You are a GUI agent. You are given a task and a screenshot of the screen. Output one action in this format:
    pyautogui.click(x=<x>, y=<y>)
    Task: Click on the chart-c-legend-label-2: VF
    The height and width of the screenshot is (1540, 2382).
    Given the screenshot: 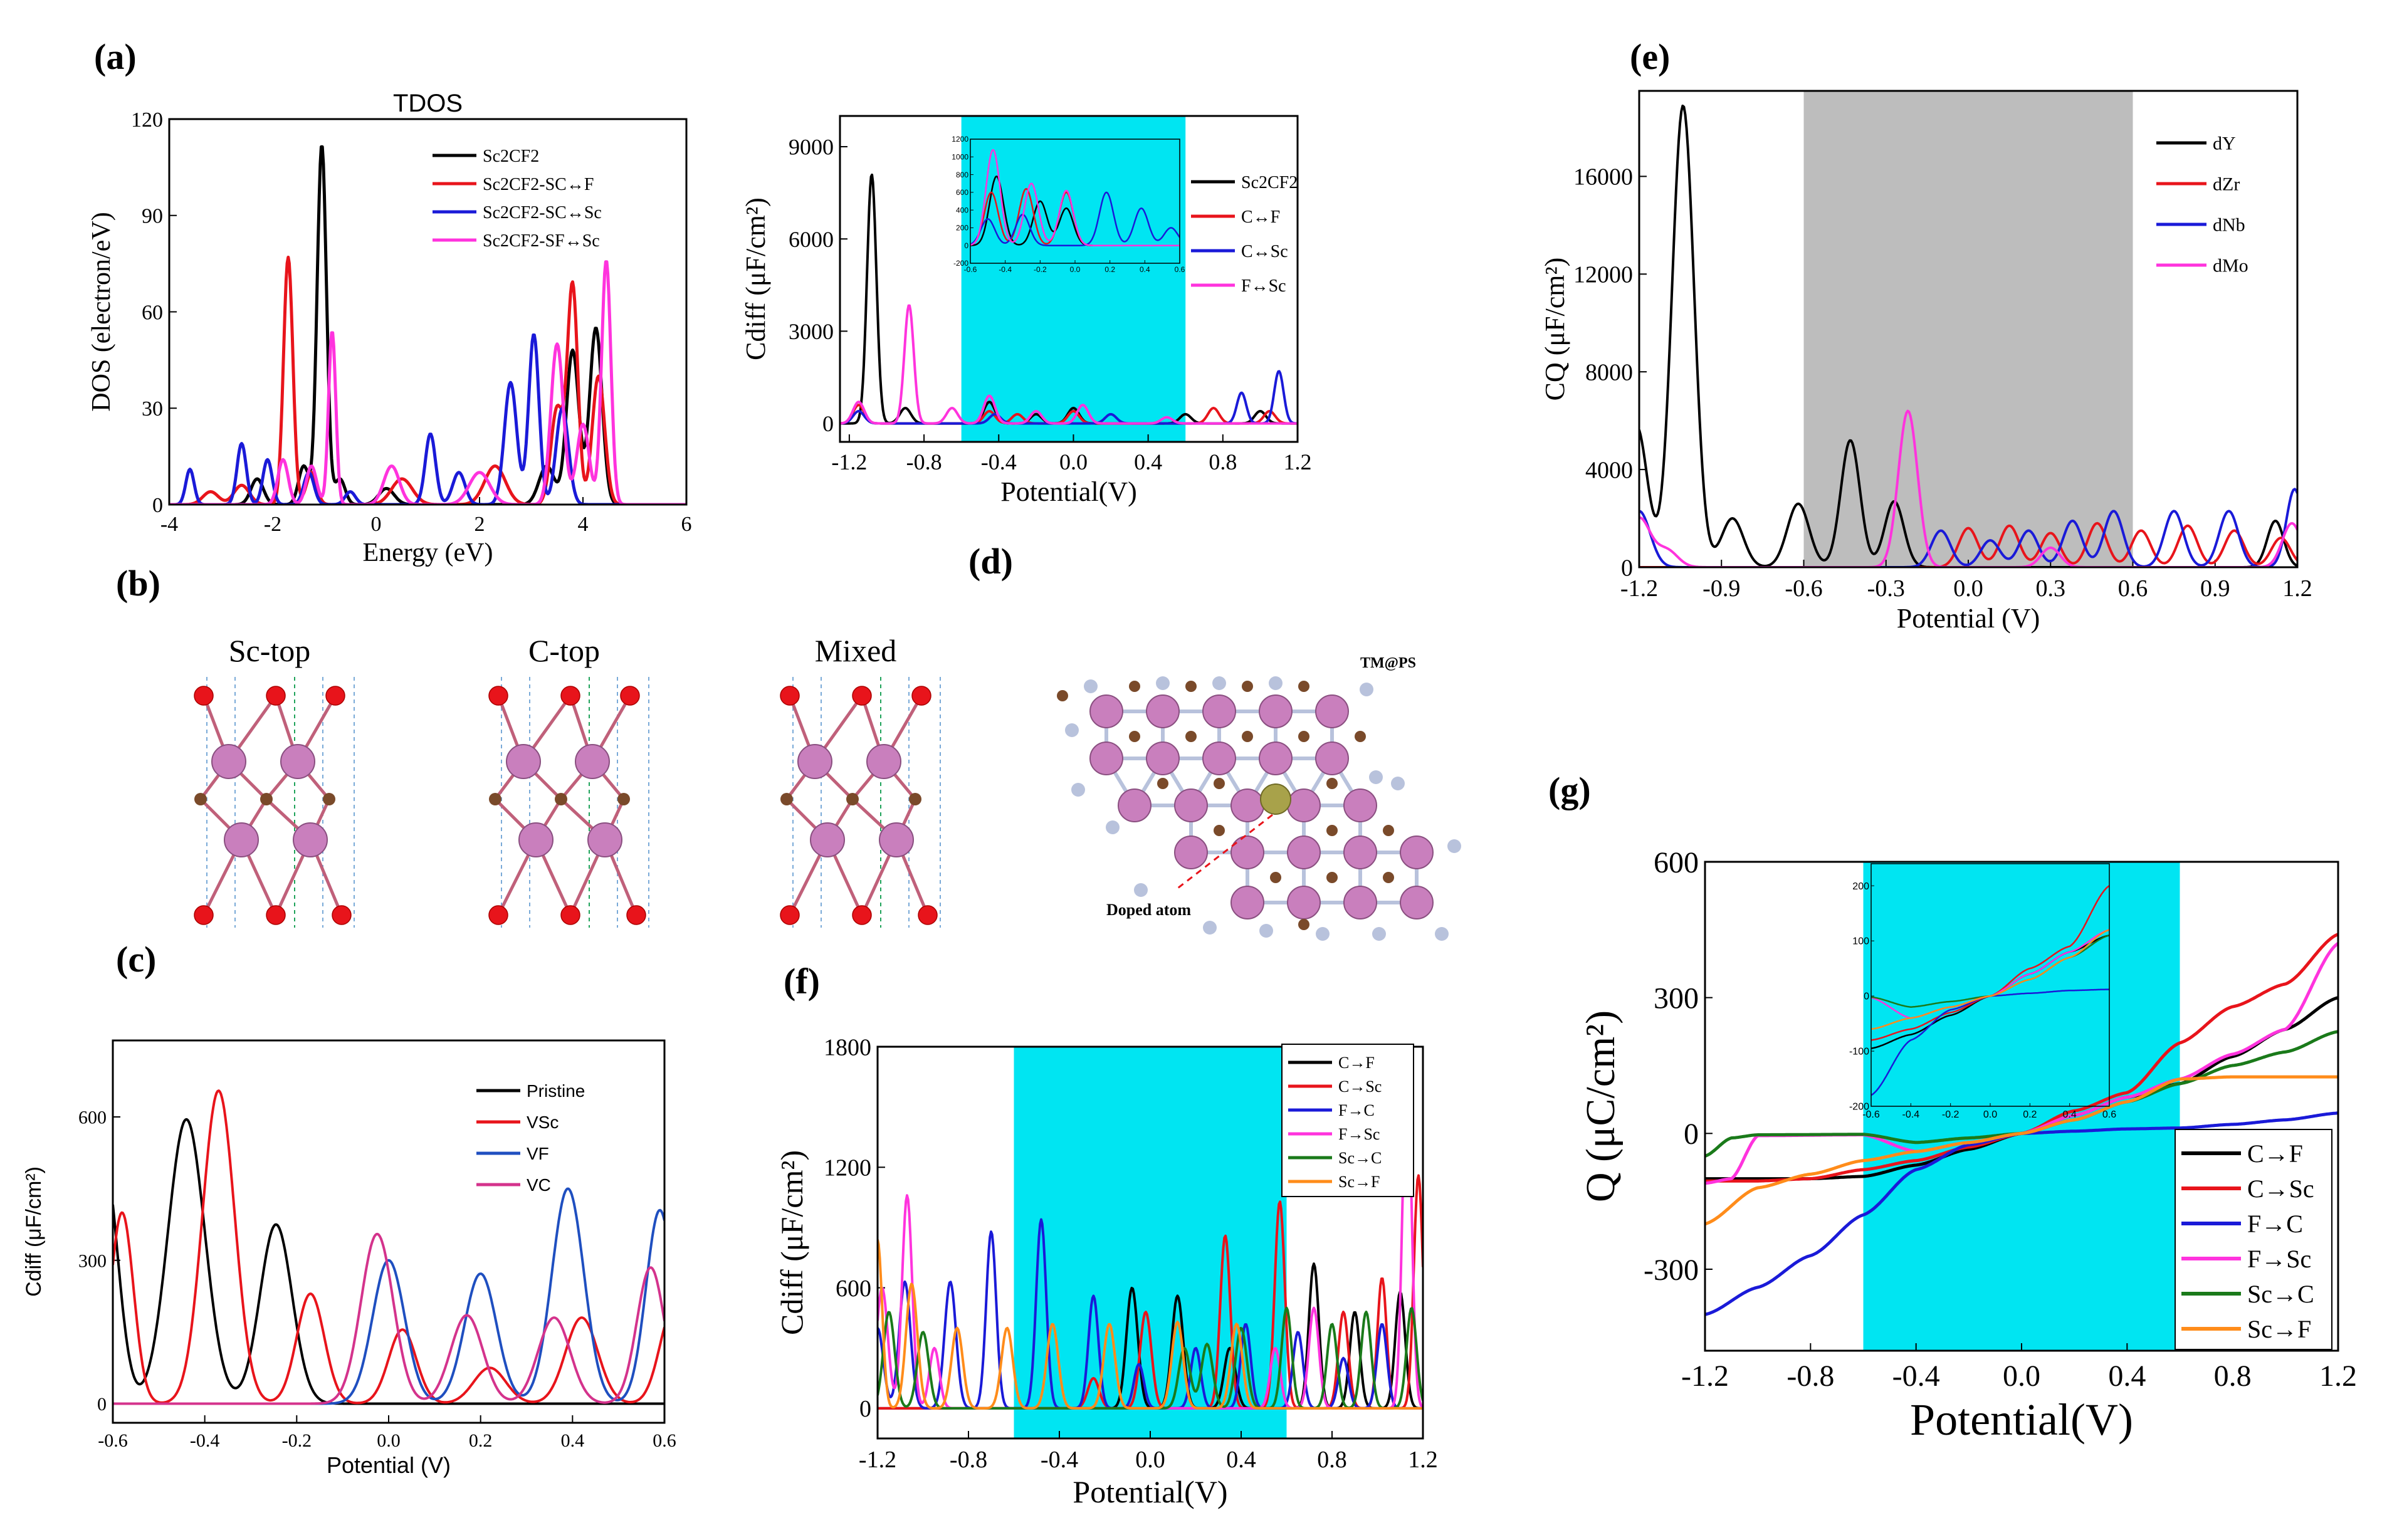 What is the action you would take?
    pyautogui.click(x=538, y=1153)
    